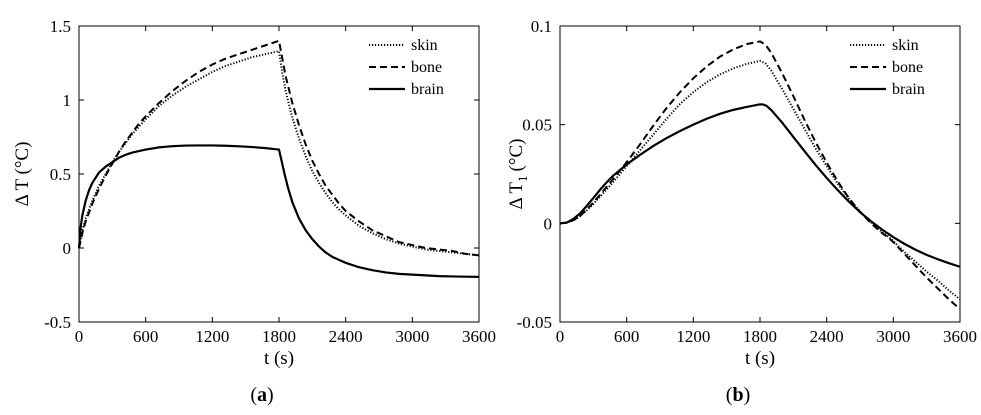  I want to click on panel-label-a-letter: a, so click(262, 395).